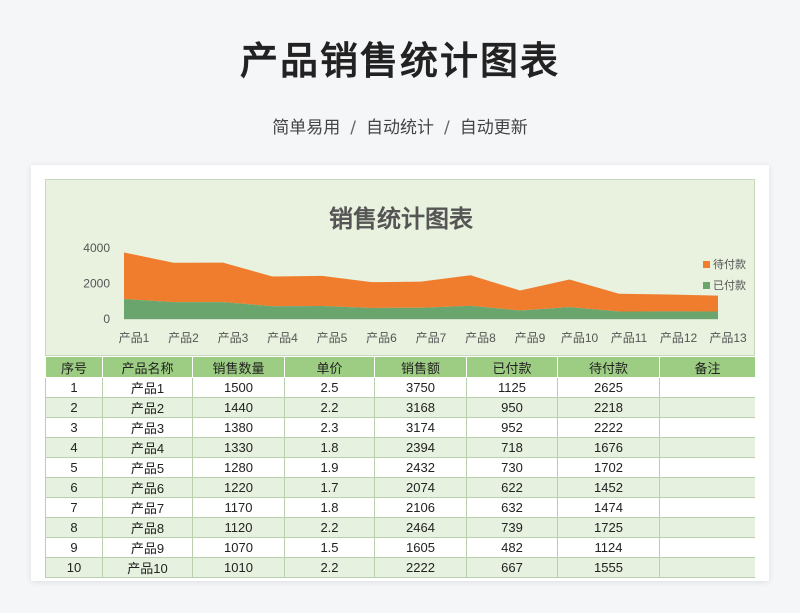 The width and height of the screenshot is (800, 613). What do you see at coordinates (74, 367) in the screenshot?
I see `column-header: 序号` at bounding box center [74, 367].